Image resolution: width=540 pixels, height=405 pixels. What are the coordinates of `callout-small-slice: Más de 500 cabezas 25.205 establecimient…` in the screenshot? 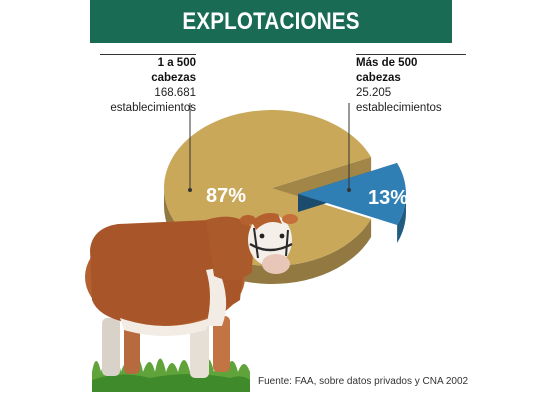 It's located at (411, 85).